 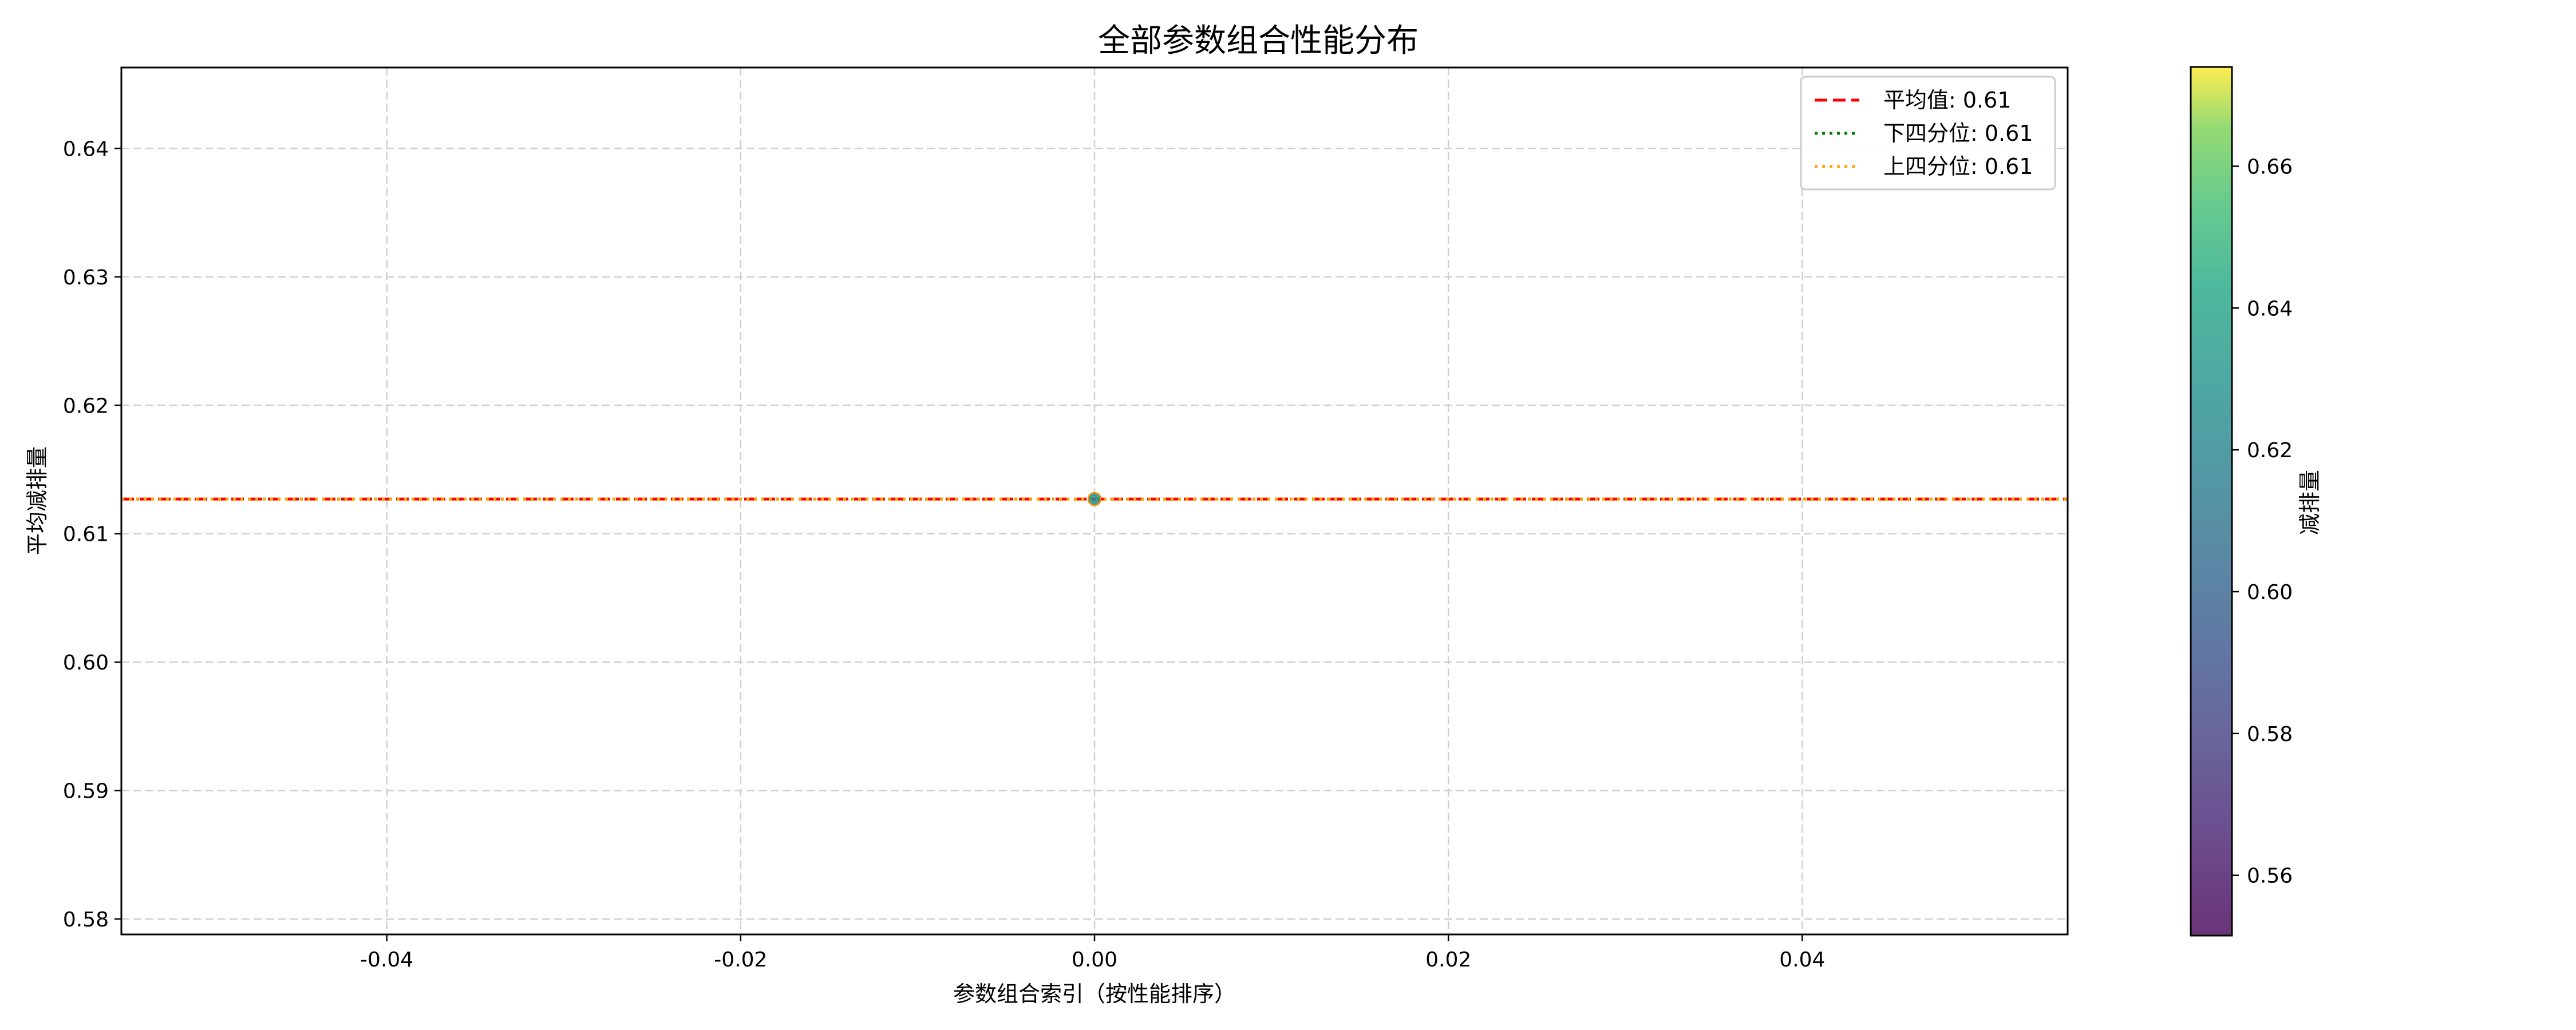 I want to click on y-tick-label: 0.59, so click(x=86, y=791).